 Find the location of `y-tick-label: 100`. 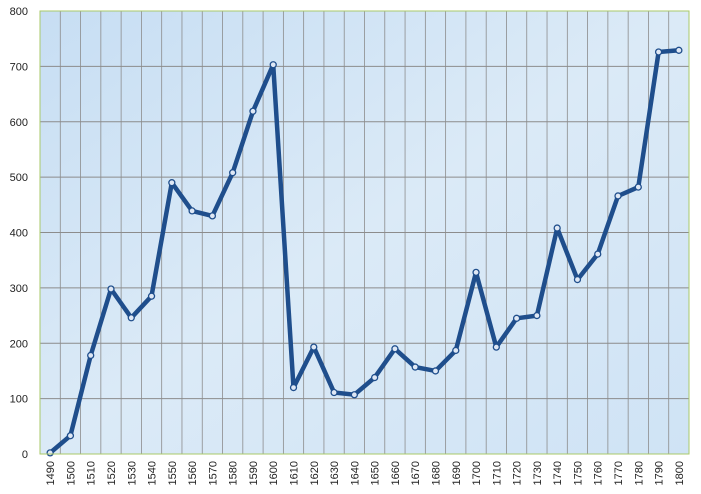

y-tick-label: 100 is located at coordinates (19, 400).